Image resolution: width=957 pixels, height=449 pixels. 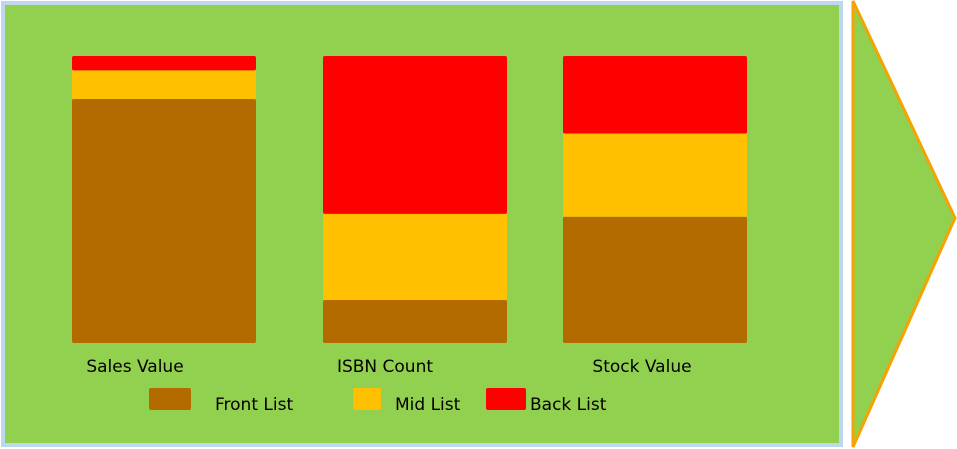 I want to click on legend-label: Back List, so click(x=568, y=405).